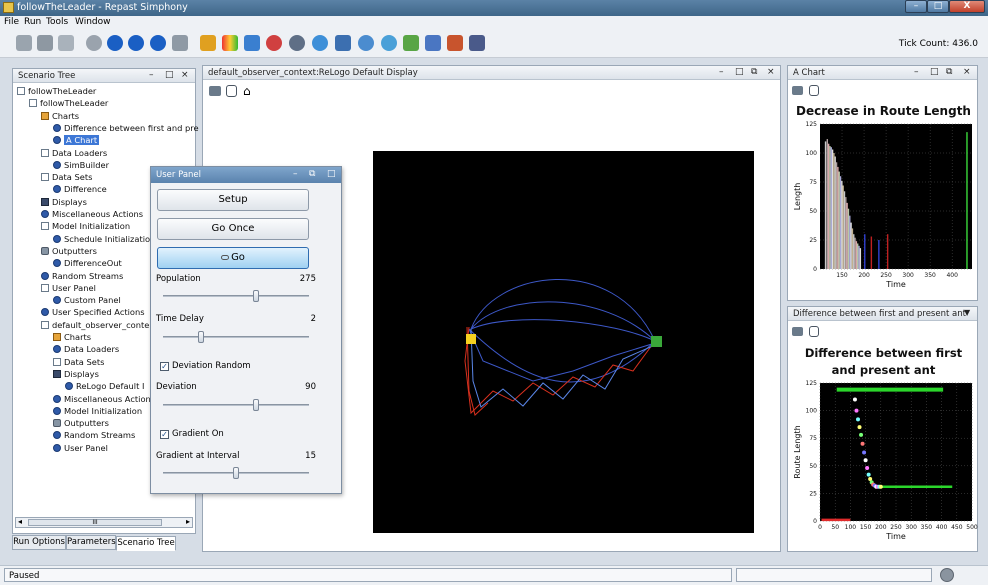 The width and height of the screenshot is (988, 585). What do you see at coordinates (146, 543) in the screenshot?
I see `tab-scenario-tree: Scenario Tree` at bounding box center [146, 543].